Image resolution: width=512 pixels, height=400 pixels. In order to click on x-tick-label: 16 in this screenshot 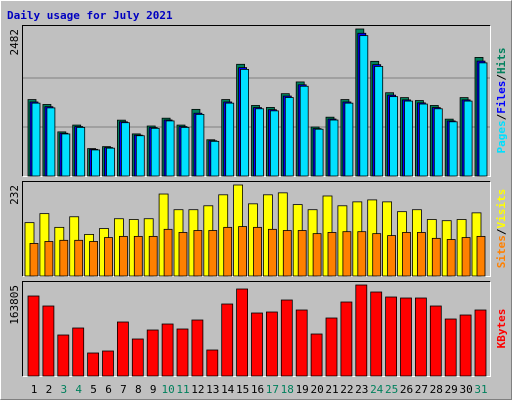, I will do `click(257, 389)`.